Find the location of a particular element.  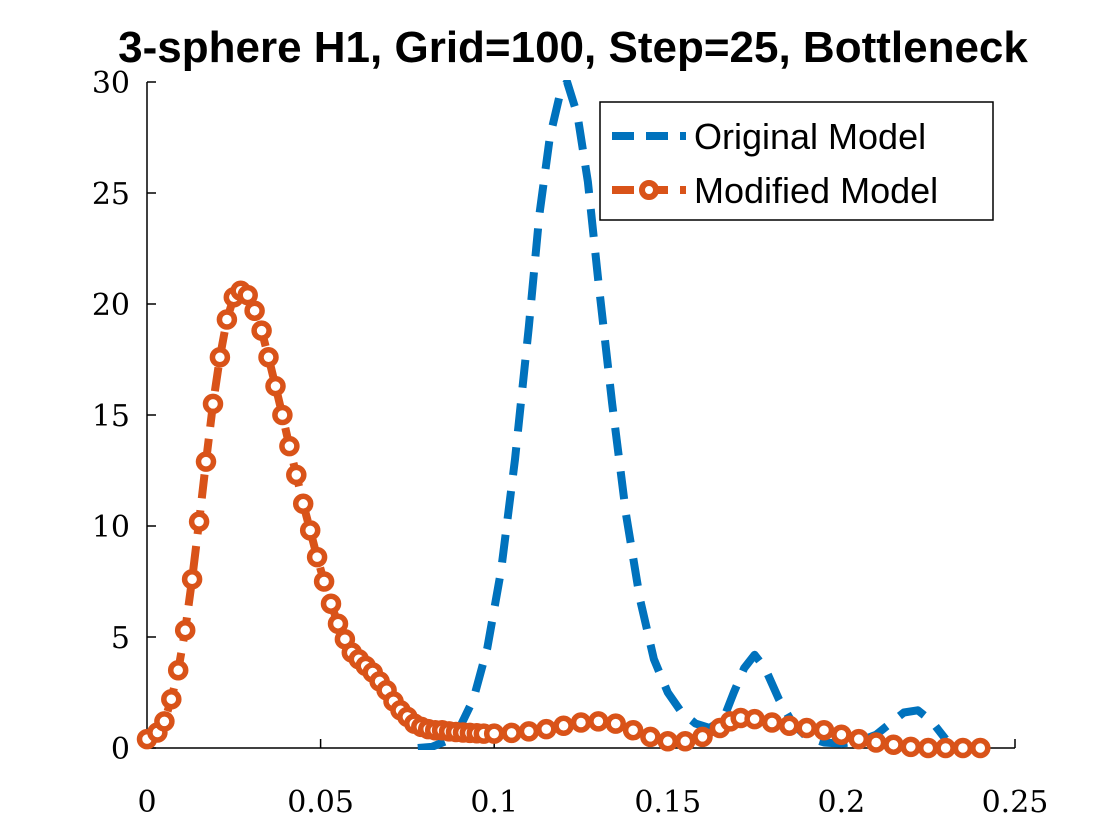

legend-label-modified: Modified Model is located at coordinates (816, 190).